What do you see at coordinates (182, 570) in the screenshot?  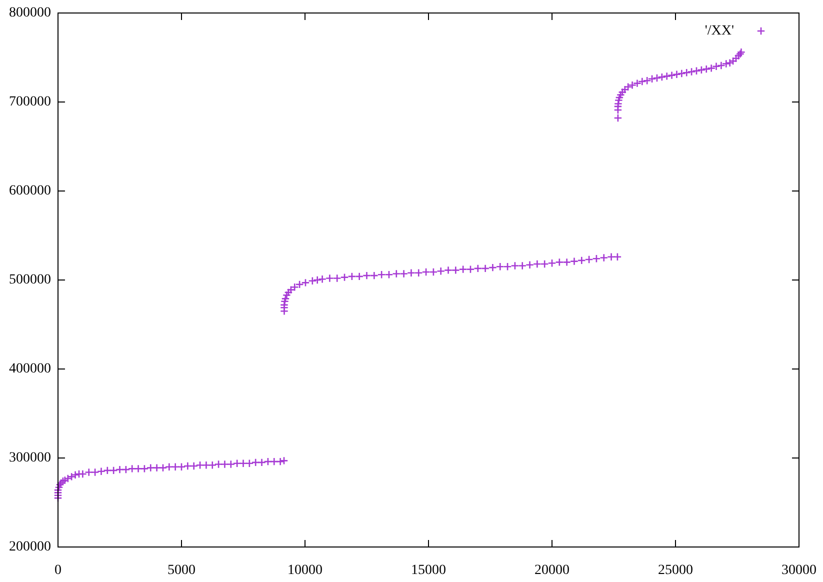 I see `x-tick-label: 5000` at bounding box center [182, 570].